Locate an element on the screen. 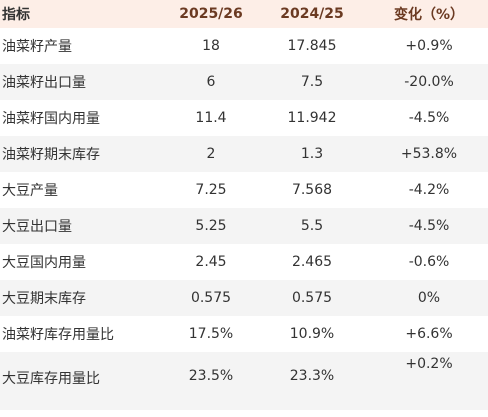 This screenshot has height=417, width=488. row-label: 大豆国内用量 is located at coordinates (44, 263).